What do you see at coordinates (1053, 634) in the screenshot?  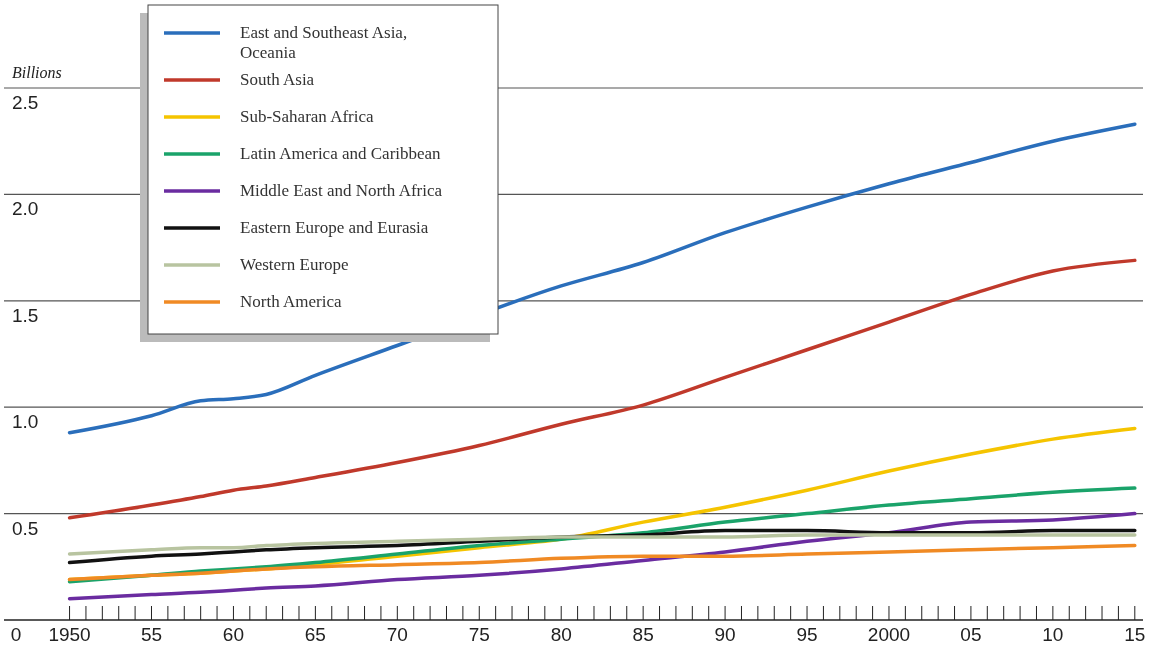 I see `x-tick-label: 10` at bounding box center [1053, 634].